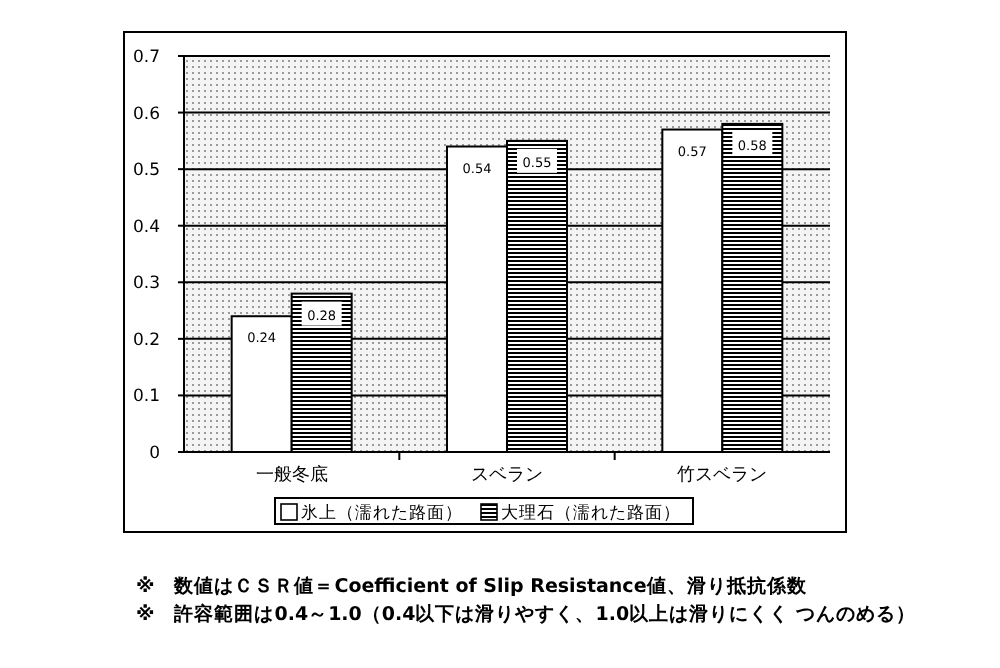  Describe the element at coordinates (146, 114) in the screenshot. I see `y-tick-label: 0.6` at that location.